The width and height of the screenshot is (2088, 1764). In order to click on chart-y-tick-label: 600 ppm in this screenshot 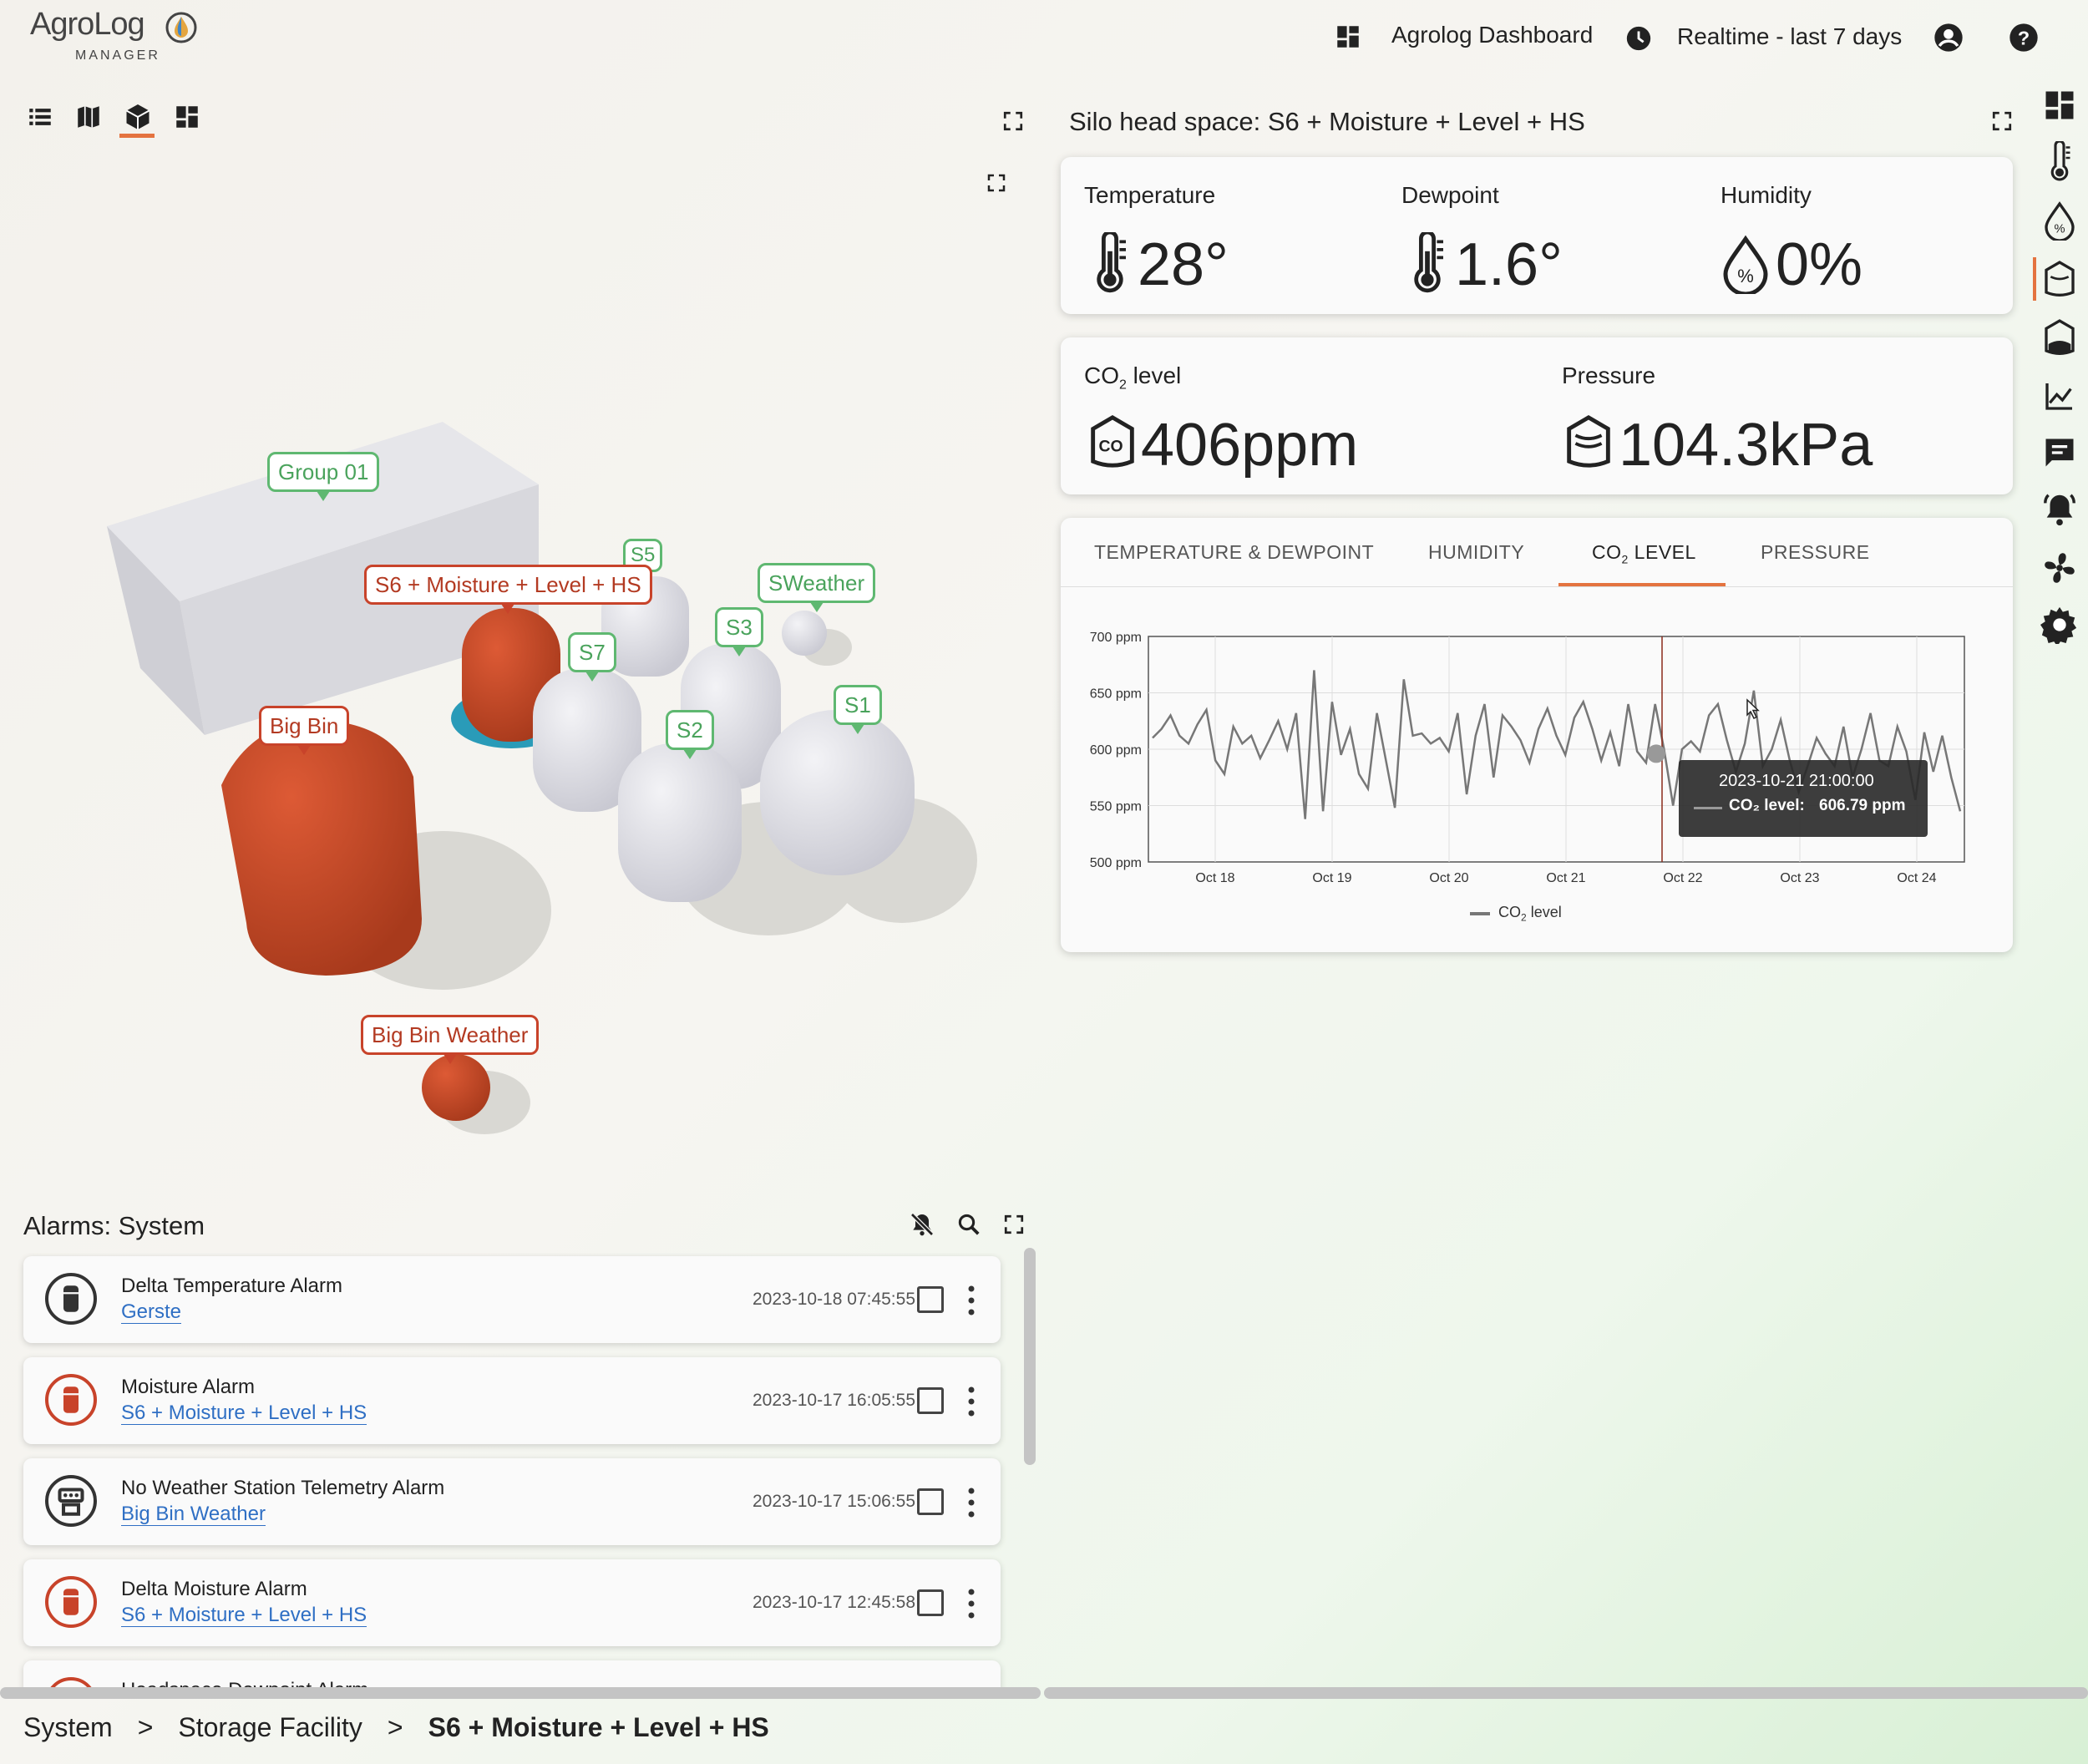, I will do `click(1116, 750)`.